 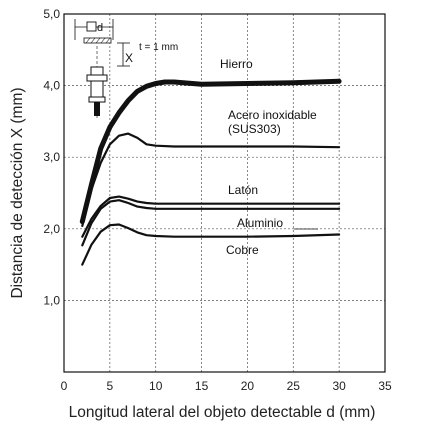 I want to click on sensor-body, so click(x=97, y=89).